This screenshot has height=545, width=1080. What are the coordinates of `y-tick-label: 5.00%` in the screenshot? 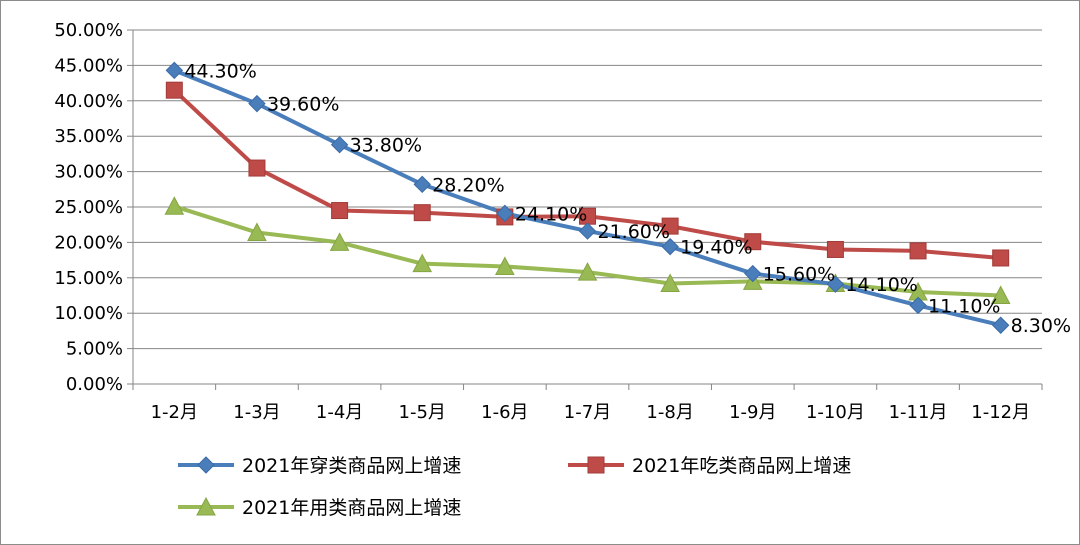 It's located at (94, 349).